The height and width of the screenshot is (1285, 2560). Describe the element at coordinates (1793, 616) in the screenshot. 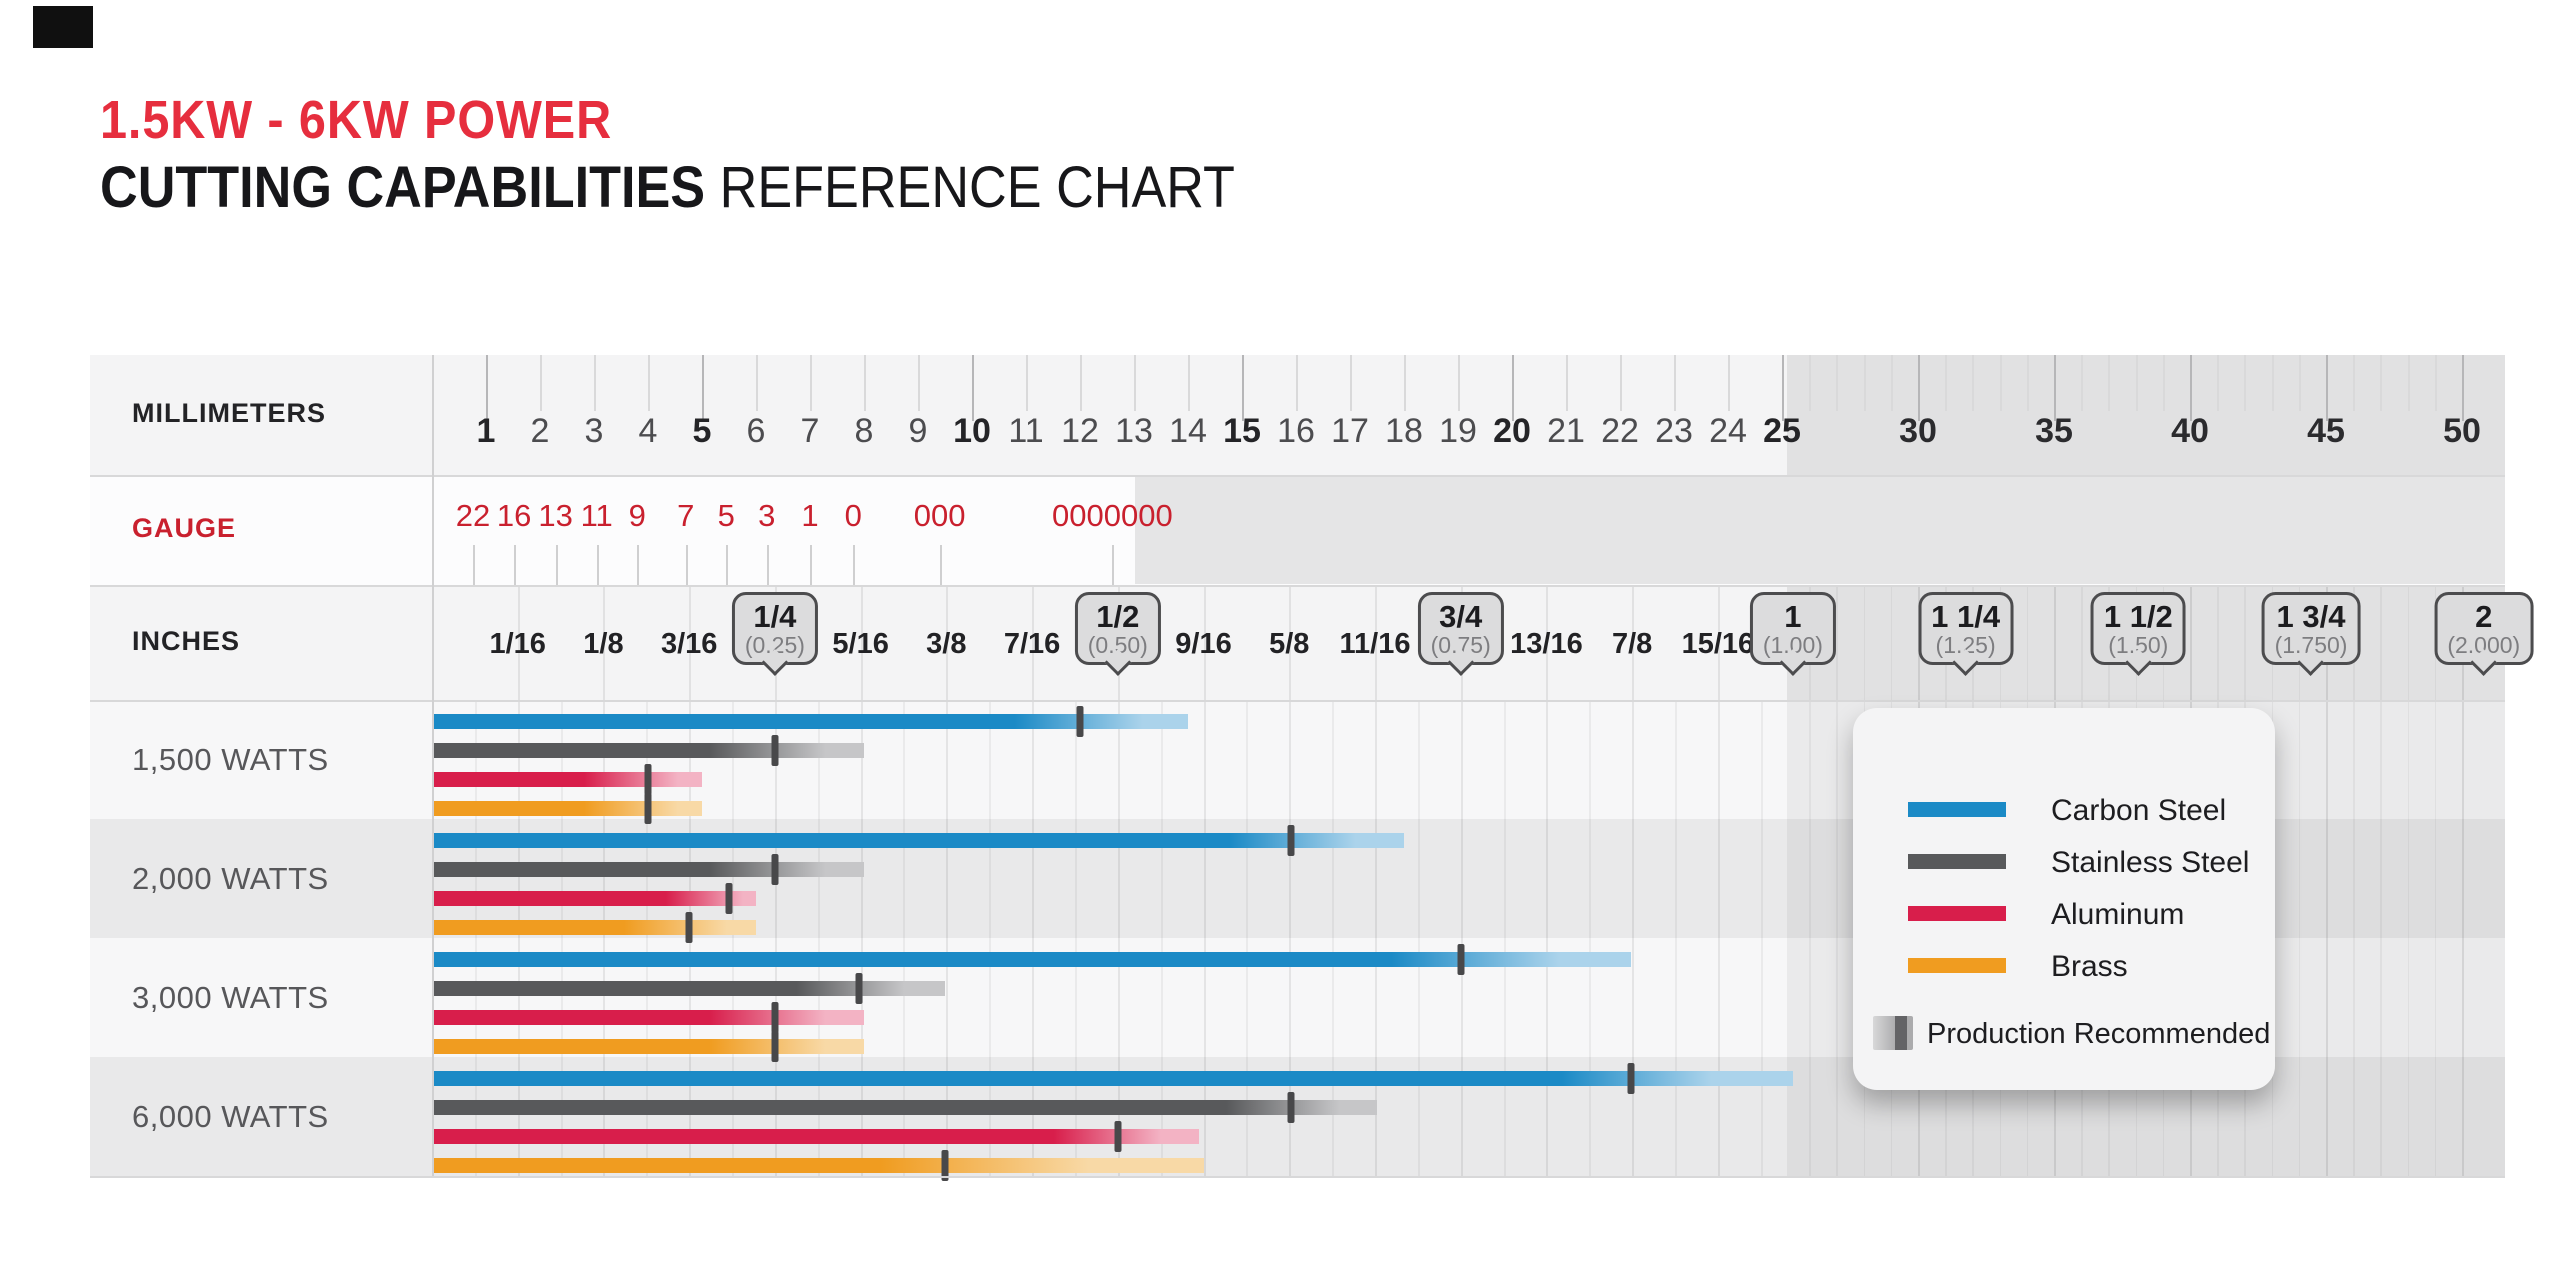

I see `callout-fraction: 1` at that location.